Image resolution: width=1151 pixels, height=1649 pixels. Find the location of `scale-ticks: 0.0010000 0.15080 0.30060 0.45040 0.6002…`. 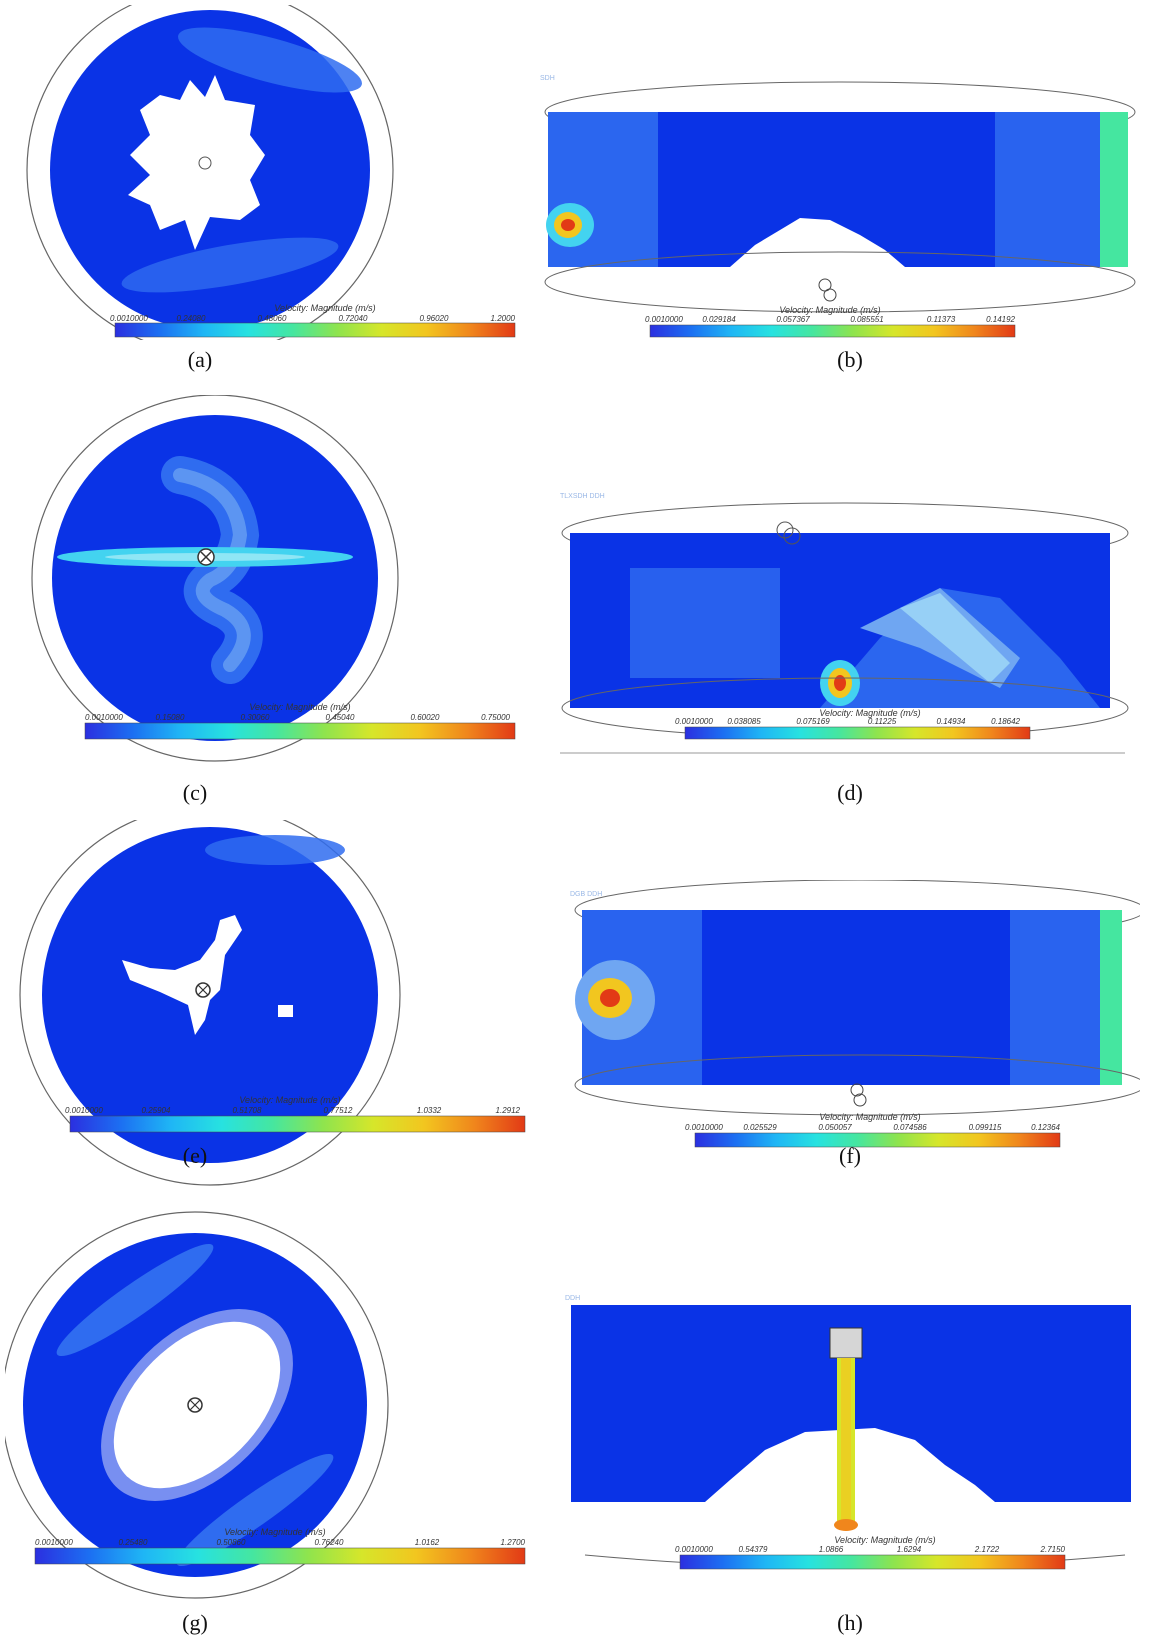

scale-ticks: 0.0010000 0.15080 0.30060 0.45040 0.6002… is located at coordinates (298, 717).